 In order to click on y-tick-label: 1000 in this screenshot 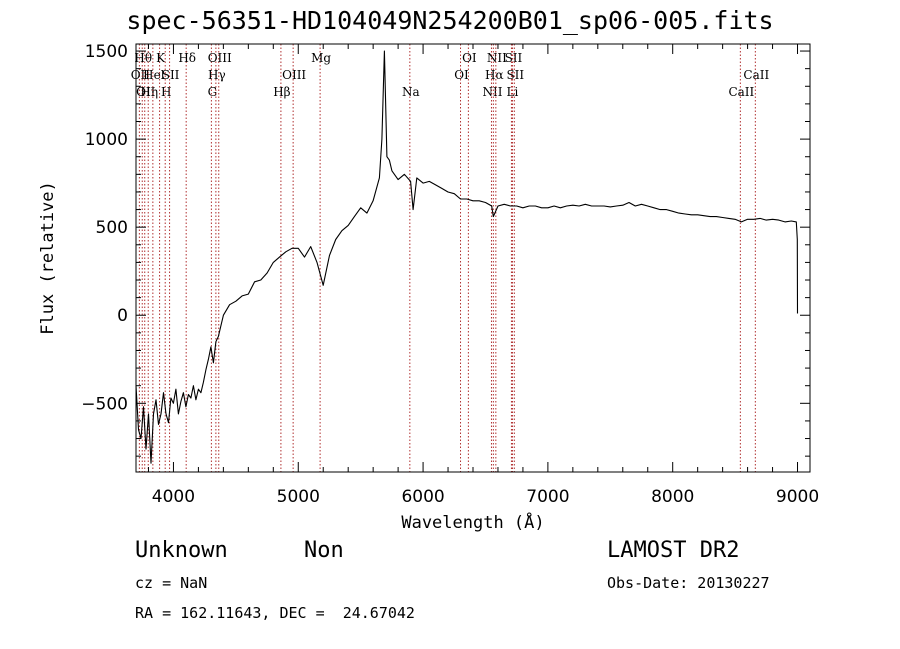, I will do `click(106, 140)`.